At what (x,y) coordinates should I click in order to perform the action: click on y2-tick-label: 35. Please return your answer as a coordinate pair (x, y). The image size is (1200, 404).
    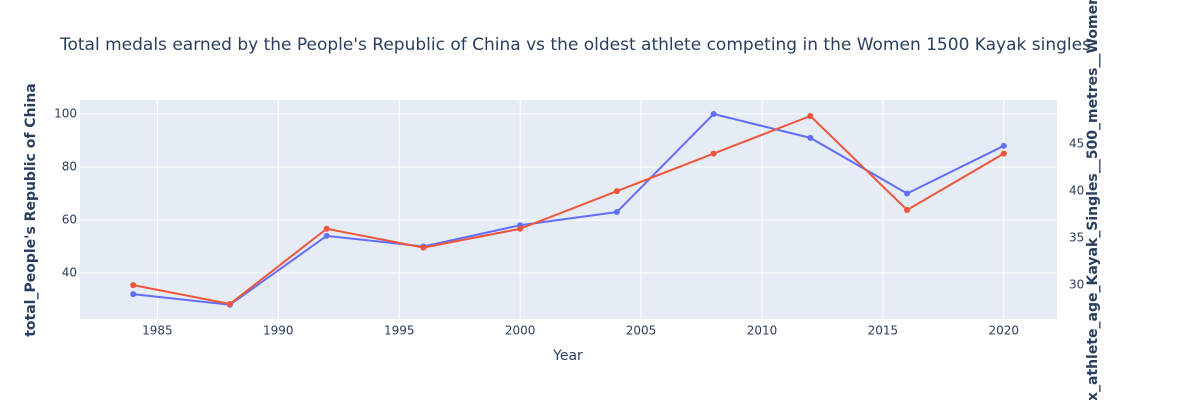
    Looking at the image, I should click on (1076, 238).